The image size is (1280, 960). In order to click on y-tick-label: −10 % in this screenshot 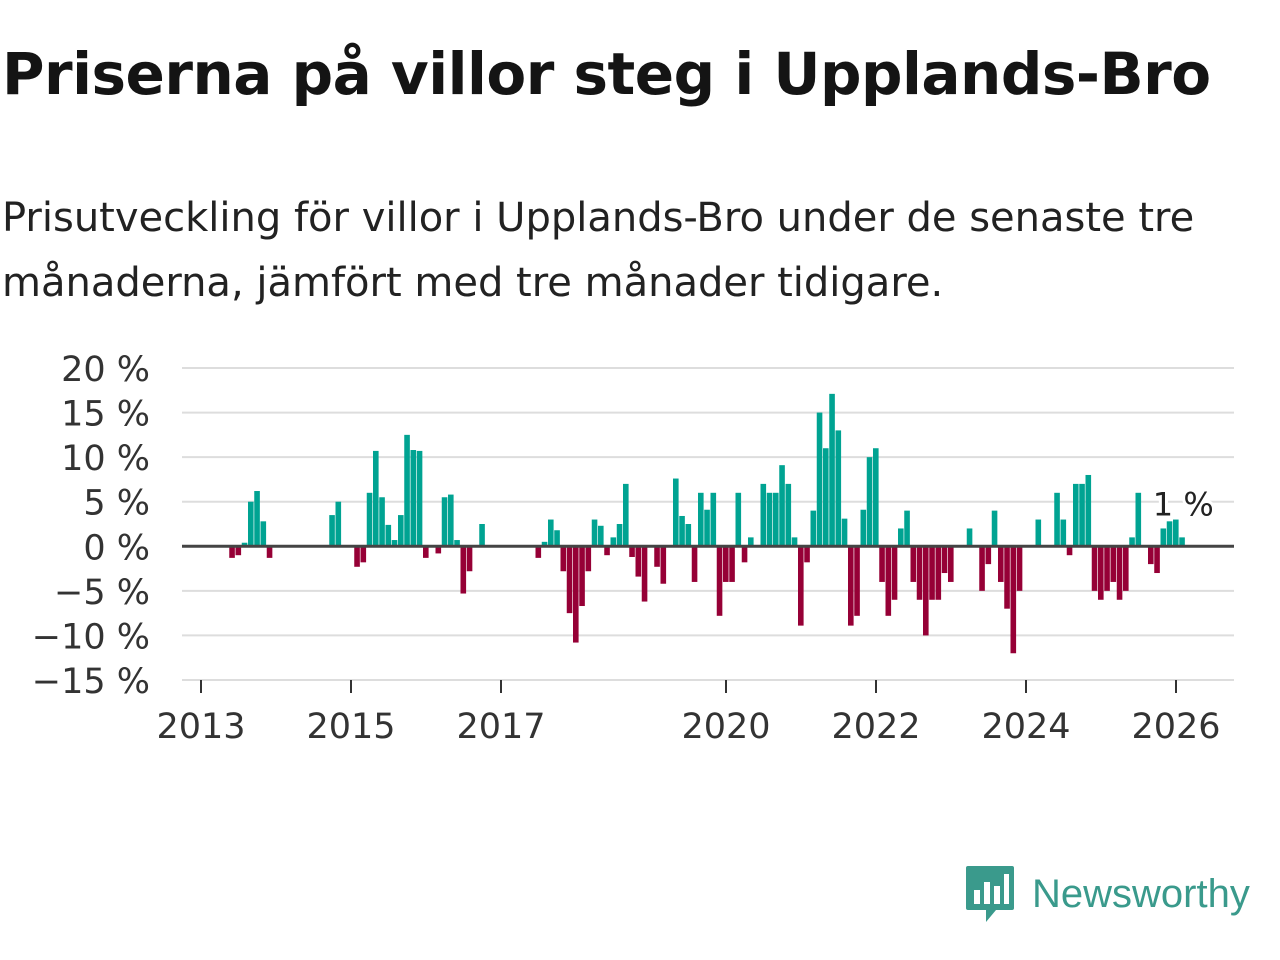, I will do `click(91, 637)`.